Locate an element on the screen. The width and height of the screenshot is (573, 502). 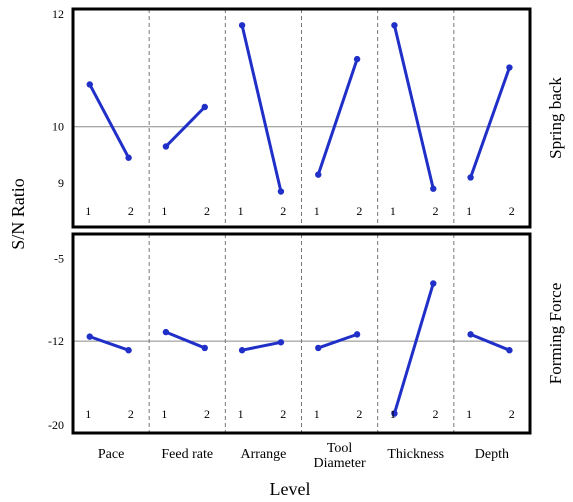
y-tick-label: -5 is located at coordinates (59, 259).